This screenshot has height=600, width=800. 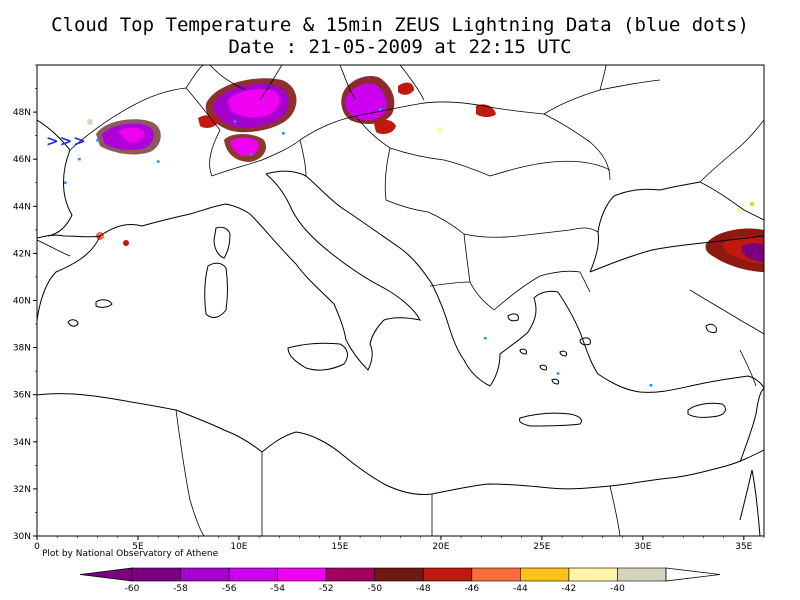 What do you see at coordinates (22, 443) in the screenshot?
I see `y-tick-label: 34N` at bounding box center [22, 443].